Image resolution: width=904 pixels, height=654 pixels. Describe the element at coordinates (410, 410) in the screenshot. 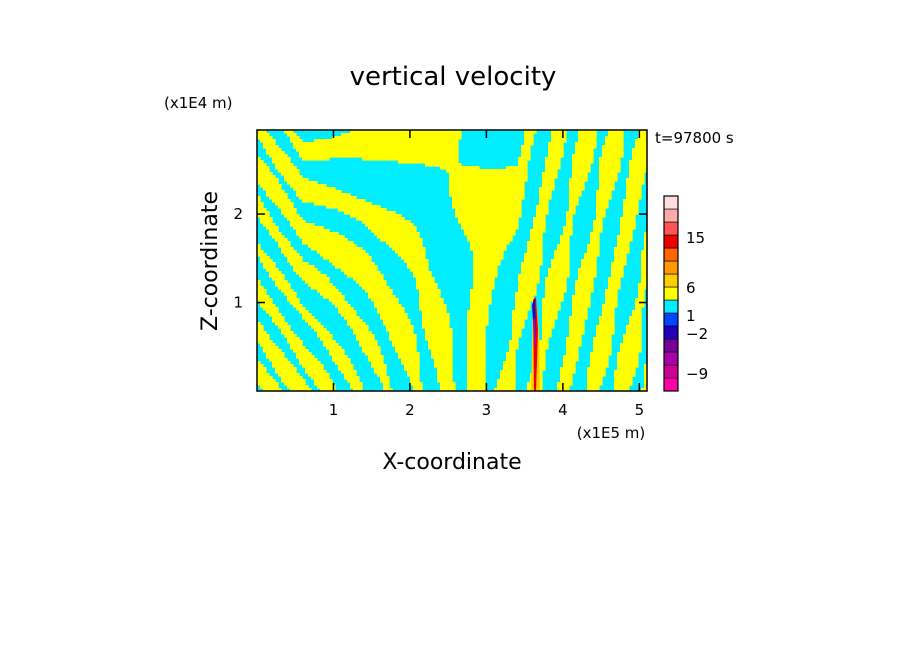

I see `x-tick-label: 2` at that location.